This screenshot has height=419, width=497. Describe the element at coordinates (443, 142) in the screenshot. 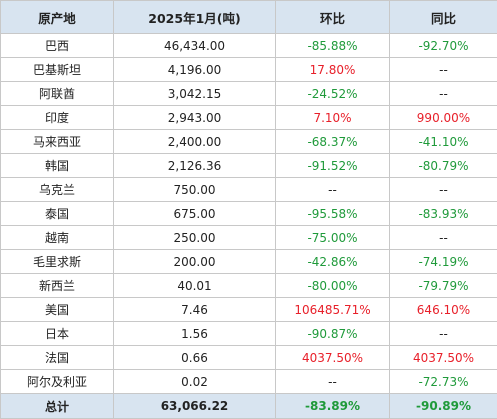

I see `yoy-cell: -41.10%` at that location.